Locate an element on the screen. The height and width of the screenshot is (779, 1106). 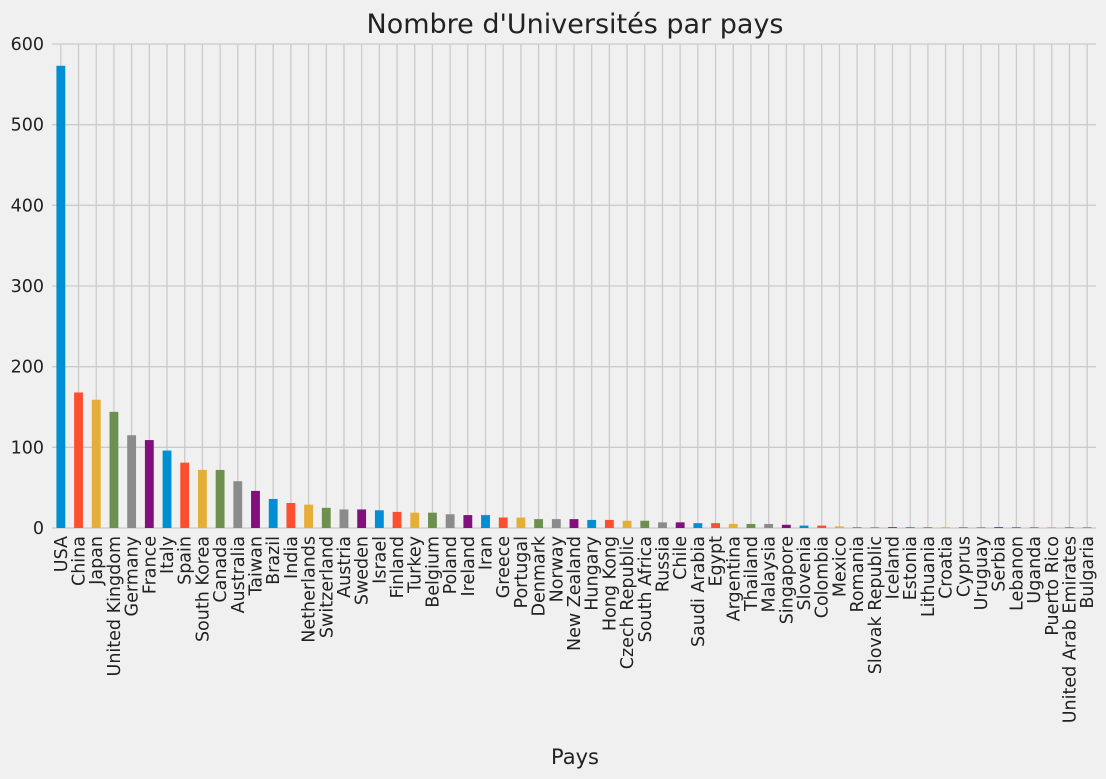
bar-estonia is located at coordinates (910, 527).